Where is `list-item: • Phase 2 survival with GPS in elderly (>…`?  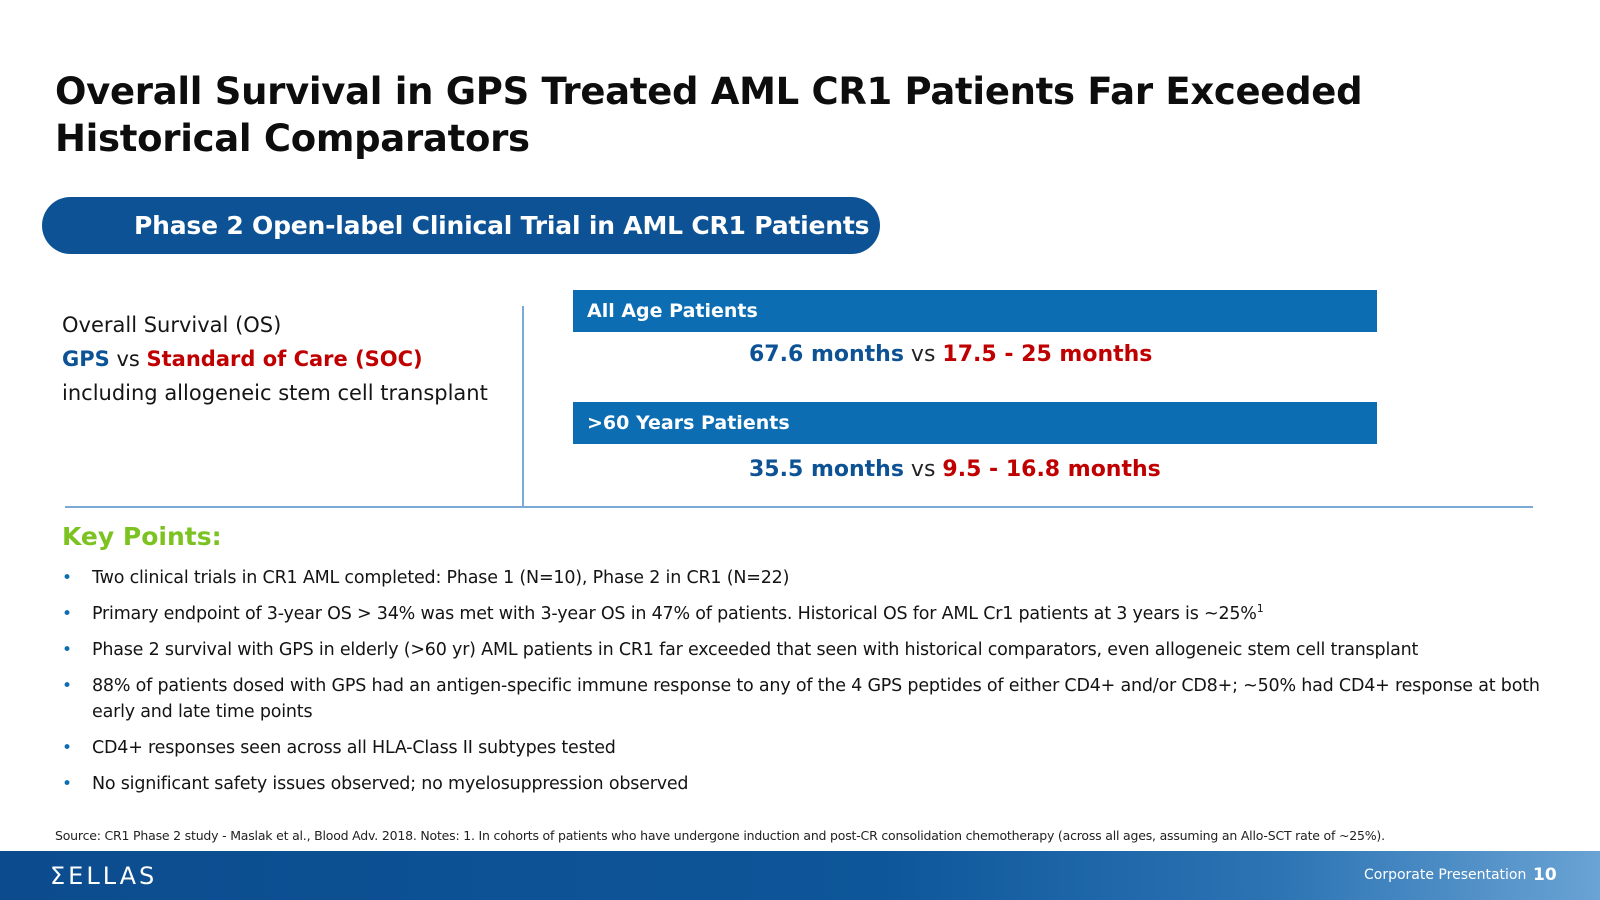
list-item: • Phase 2 survival with GPS in elderly (>… is located at coordinates (812, 650).